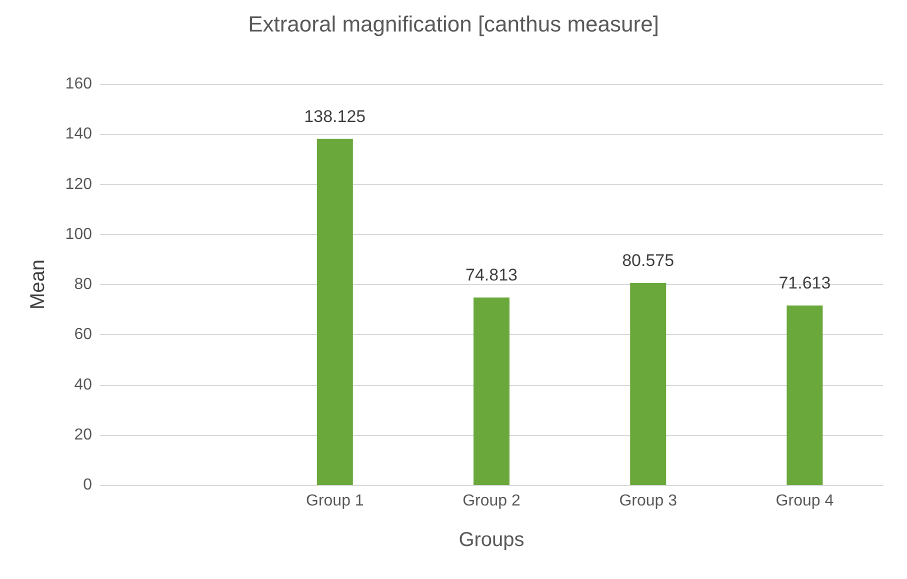  Describe the element at coordinates (648, 501) in the screenshot. I see `x-tick-label: Group 3` at that location.